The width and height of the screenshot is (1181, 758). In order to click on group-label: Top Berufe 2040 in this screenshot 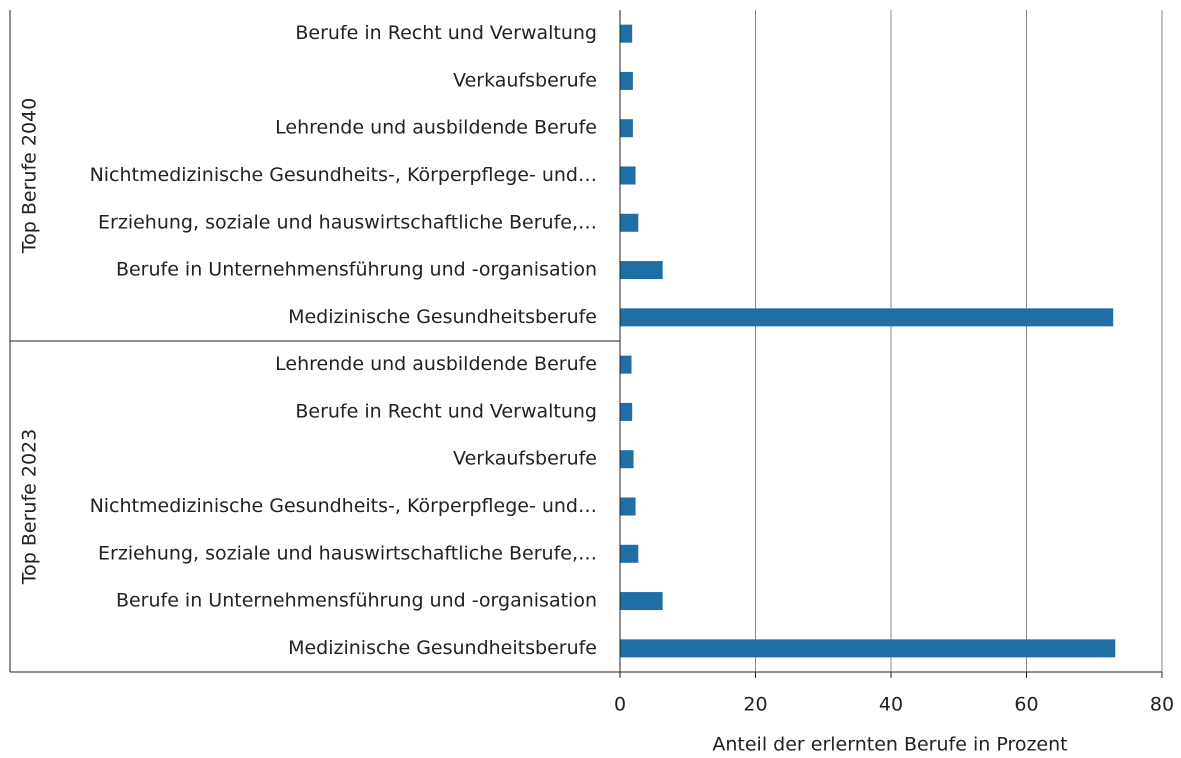, I will do `click(30, 176)`.